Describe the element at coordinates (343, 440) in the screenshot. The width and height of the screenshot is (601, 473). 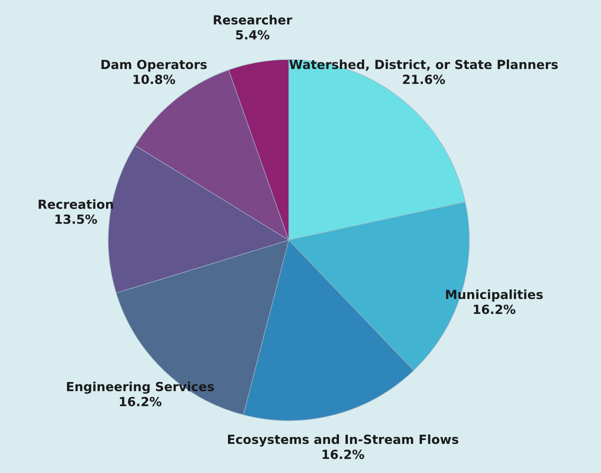
I see `slice-label: Ecosystems and In-Stream Flows` at that location.